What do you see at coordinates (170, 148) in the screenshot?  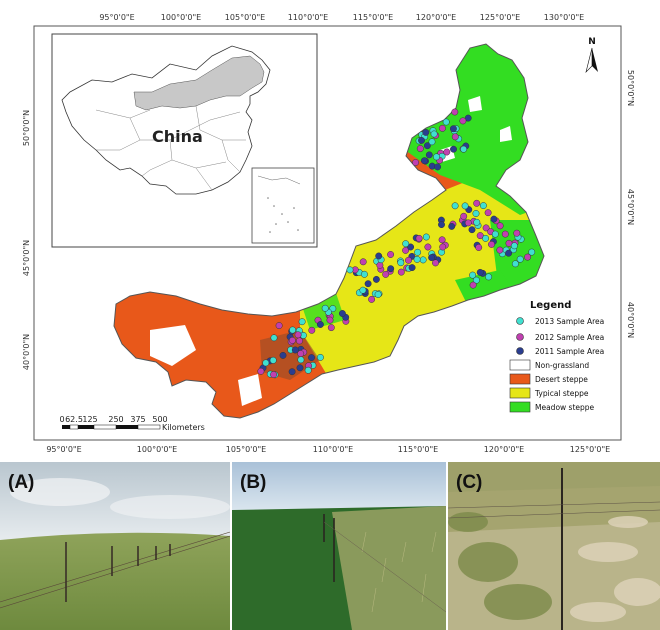 I see `province-lines` at bounding box center [170, 148].